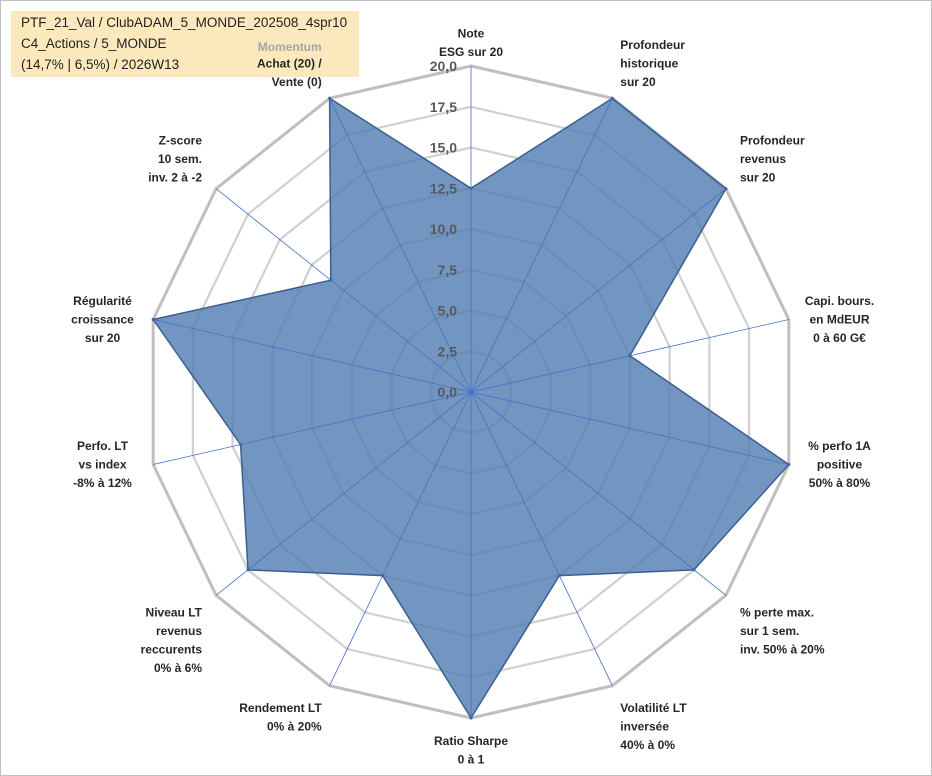 Image resolution: width=932 pixels, height=776 pixels. What do you see at coordinates (102, 483) in the screenshot?
I see `axis-label-line: -8% à 12%` at bounding box center [102, 483].